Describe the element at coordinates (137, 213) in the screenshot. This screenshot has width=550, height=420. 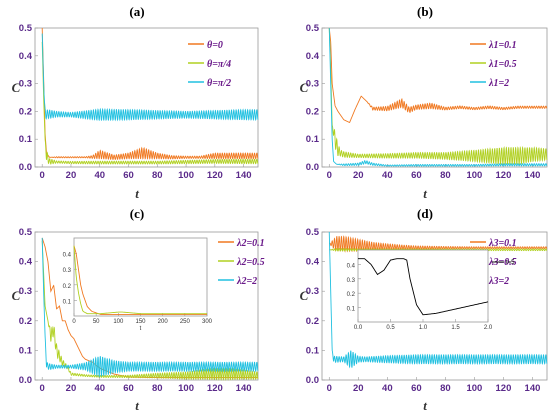
I see `panel-label: (c)` at that location.